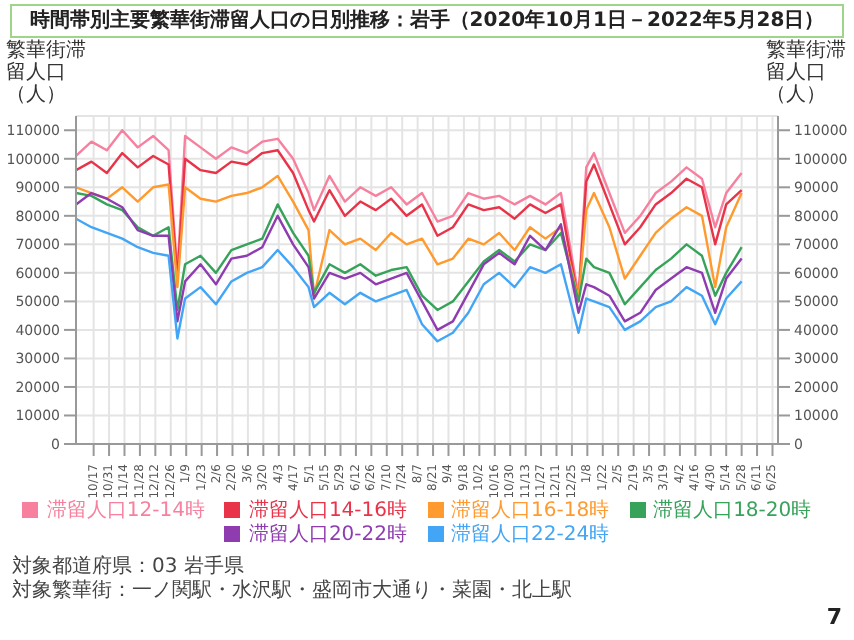  What do you see at coordinates (732, 511) in the screenshot?
I see `legend-label: 滞留人口18-20時` at bounding box center [732, 511].